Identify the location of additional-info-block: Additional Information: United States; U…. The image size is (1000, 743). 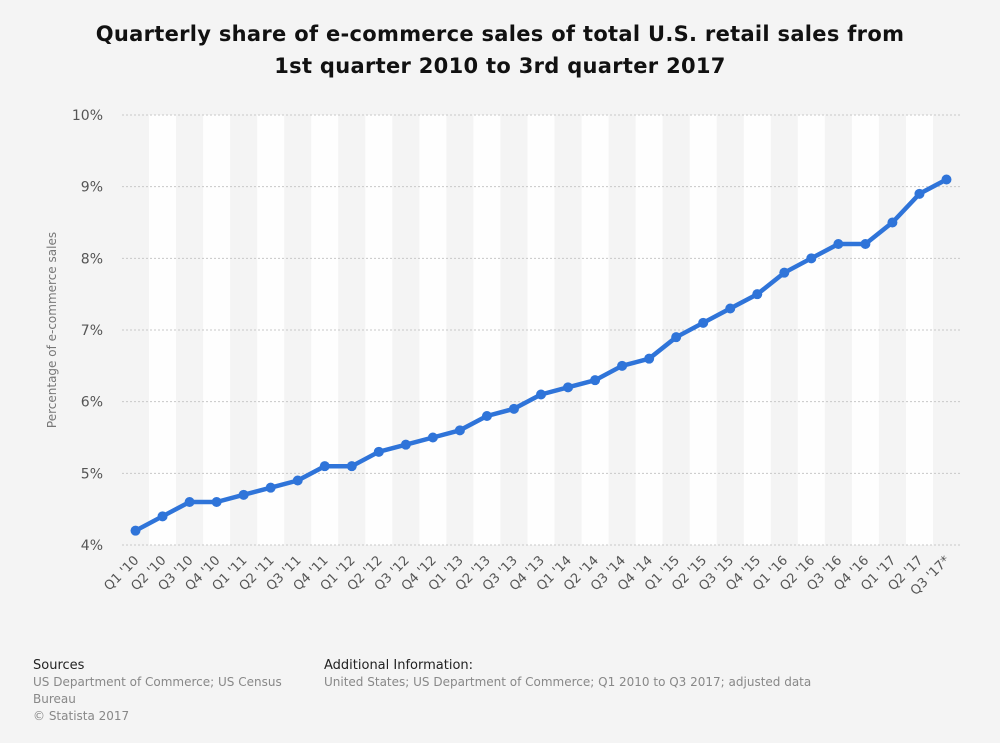
(644, 674).